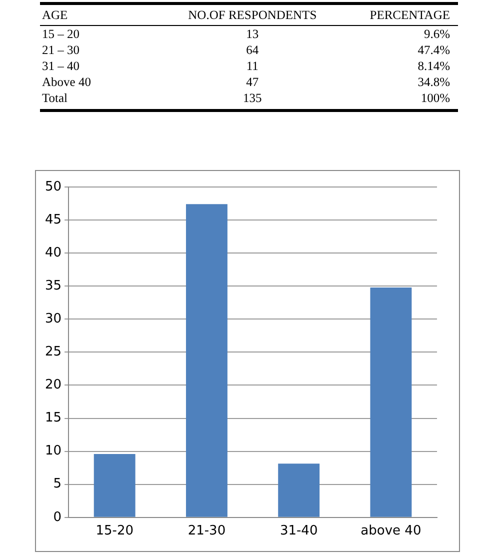  I want to click on text: 34.8%, so click(433, 82).